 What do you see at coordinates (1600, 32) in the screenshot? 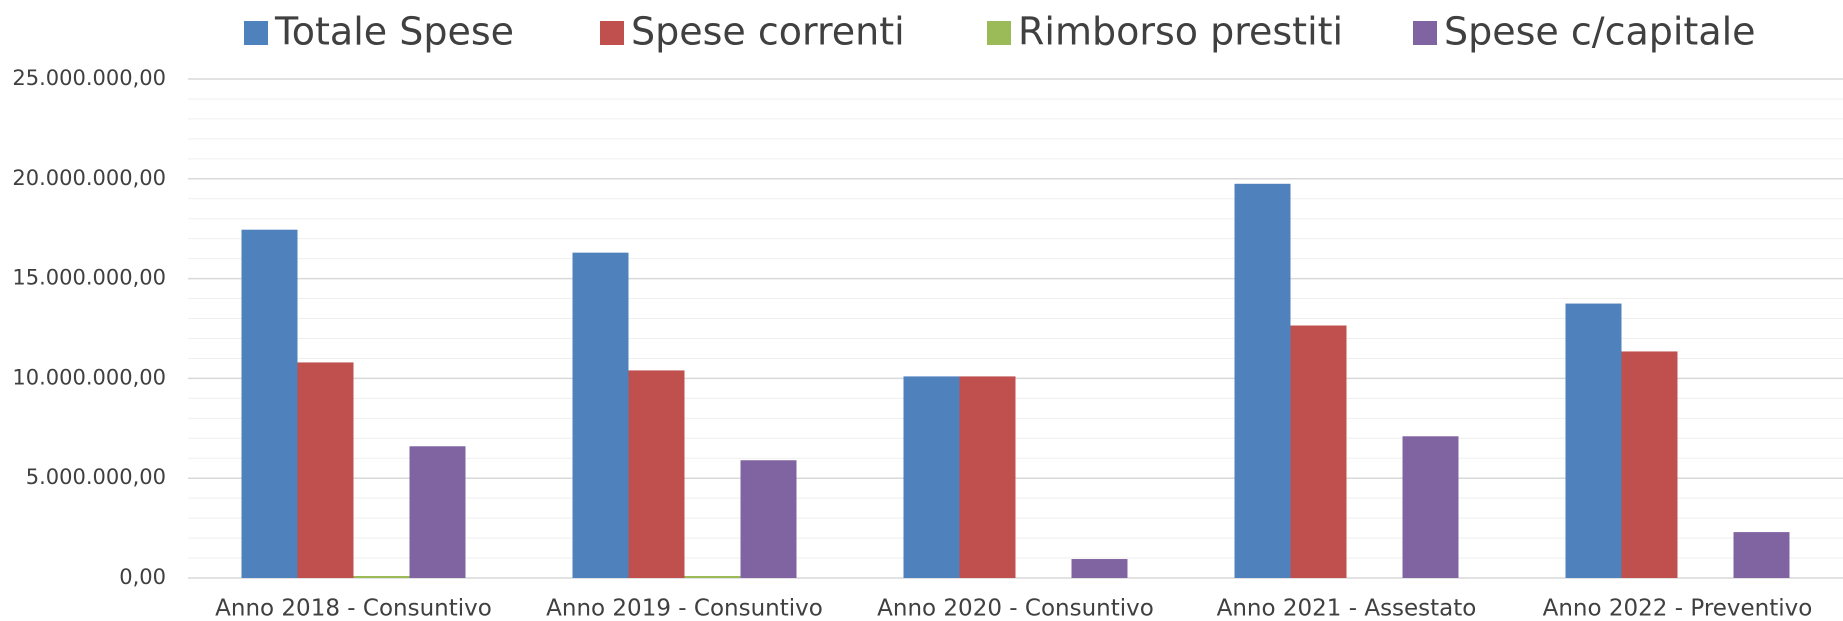
I see `legend-label: Spese c/capitale` at bounding box center [1600, 32].